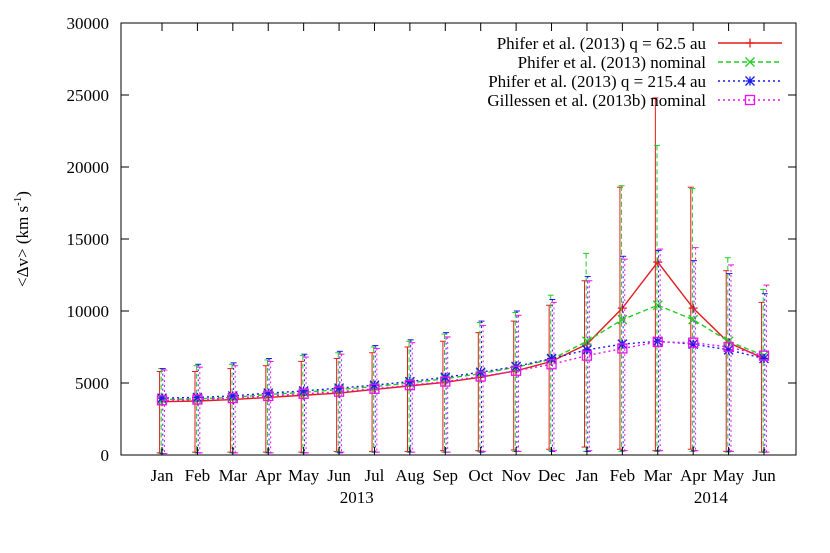 The height and width of the screenshot is (553, 830). What do you see at coordinates (22, 194) in the screenshot?
I see `y-axis-label-end: )` at bounding box center [22, 194].